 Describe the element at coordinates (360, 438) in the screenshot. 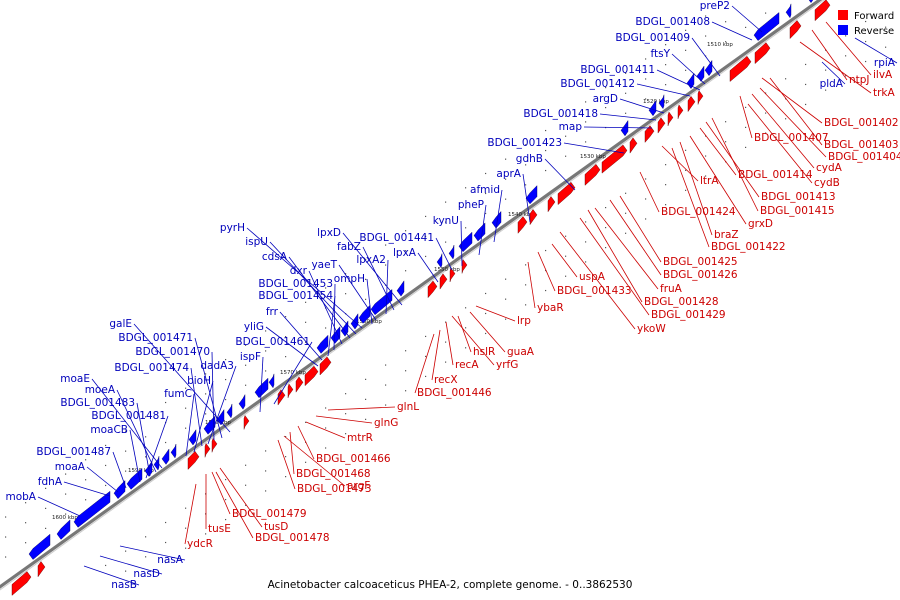

I see `gene-label-mtrr: mtrR` at that location.